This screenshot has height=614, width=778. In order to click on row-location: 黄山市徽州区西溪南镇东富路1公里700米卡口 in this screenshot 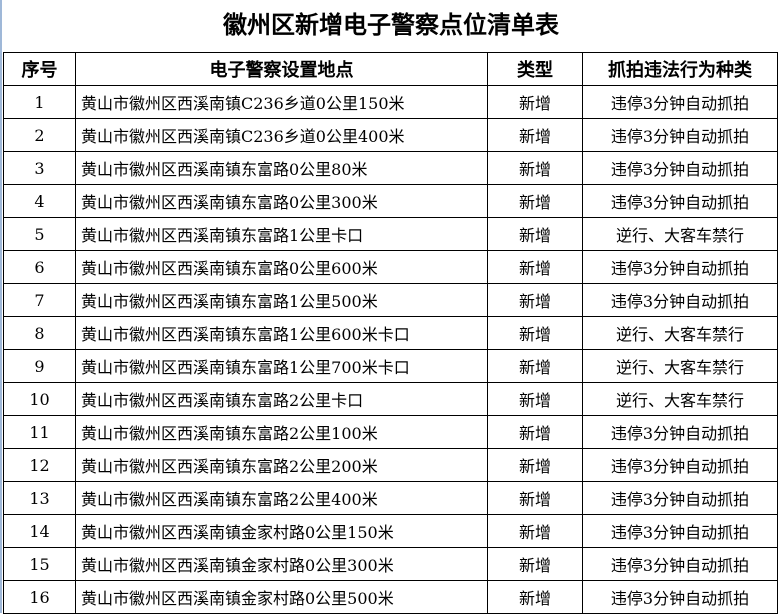, I will do `click(281, 366)`.